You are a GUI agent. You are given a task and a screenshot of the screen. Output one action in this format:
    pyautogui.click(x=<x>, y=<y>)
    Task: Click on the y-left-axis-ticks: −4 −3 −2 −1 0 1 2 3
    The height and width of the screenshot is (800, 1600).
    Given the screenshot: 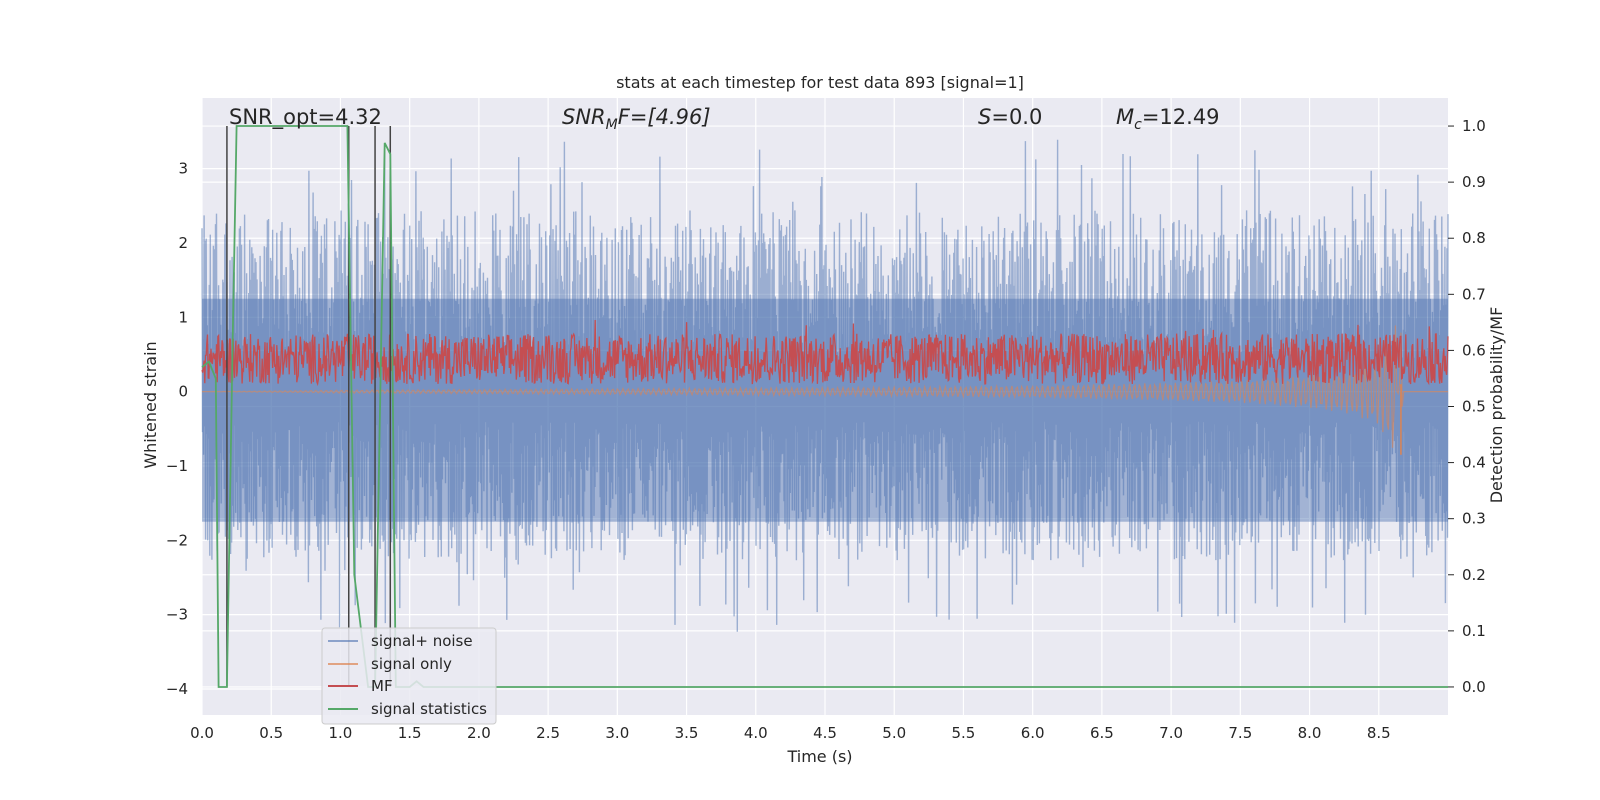 What is the action you would take?
    pyautogui.click(x=177, y=429)
    